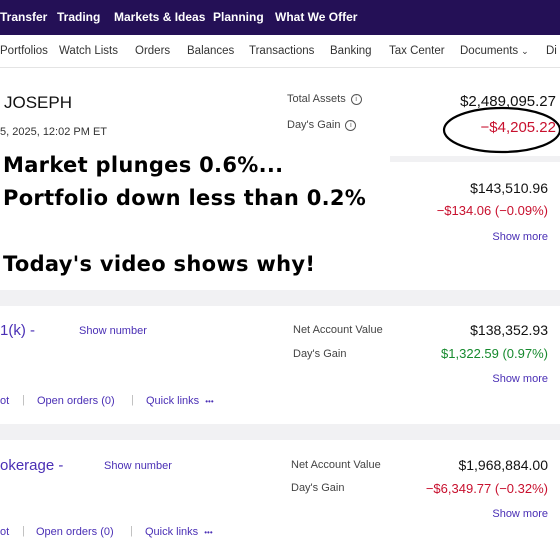  Describe the element at coordinates (509, 330) in the screenshot. I see `net-account-value: $138,352.93` at that location.